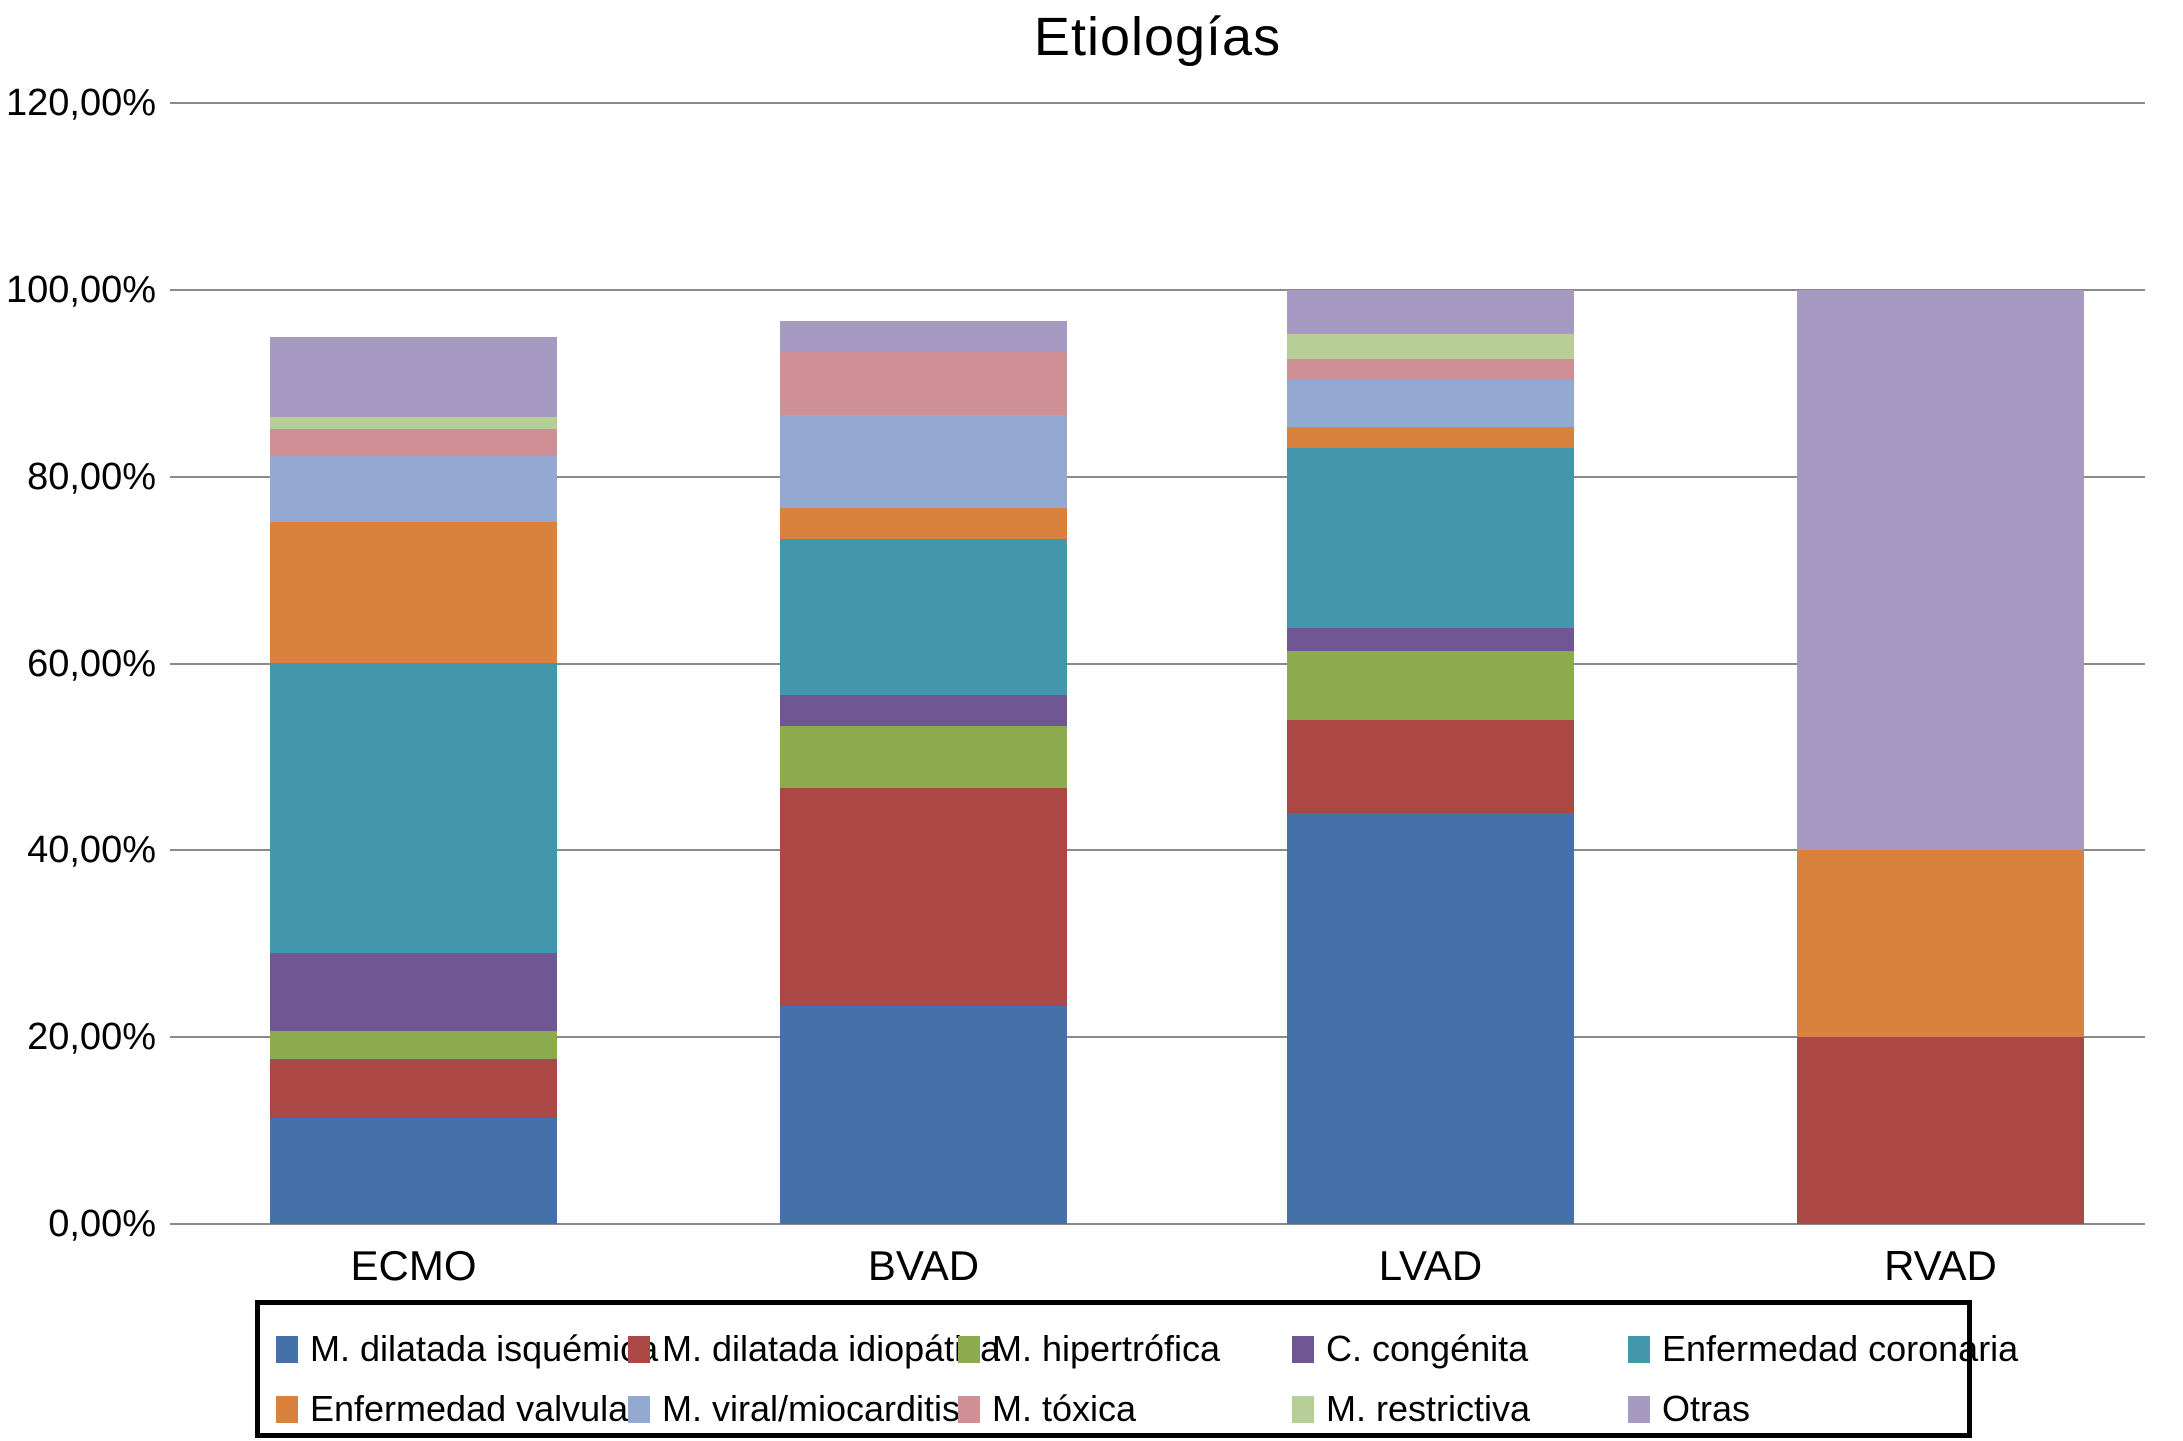  I want to click on legend-item: M. dilatada isquémica, so click(467, 1349).